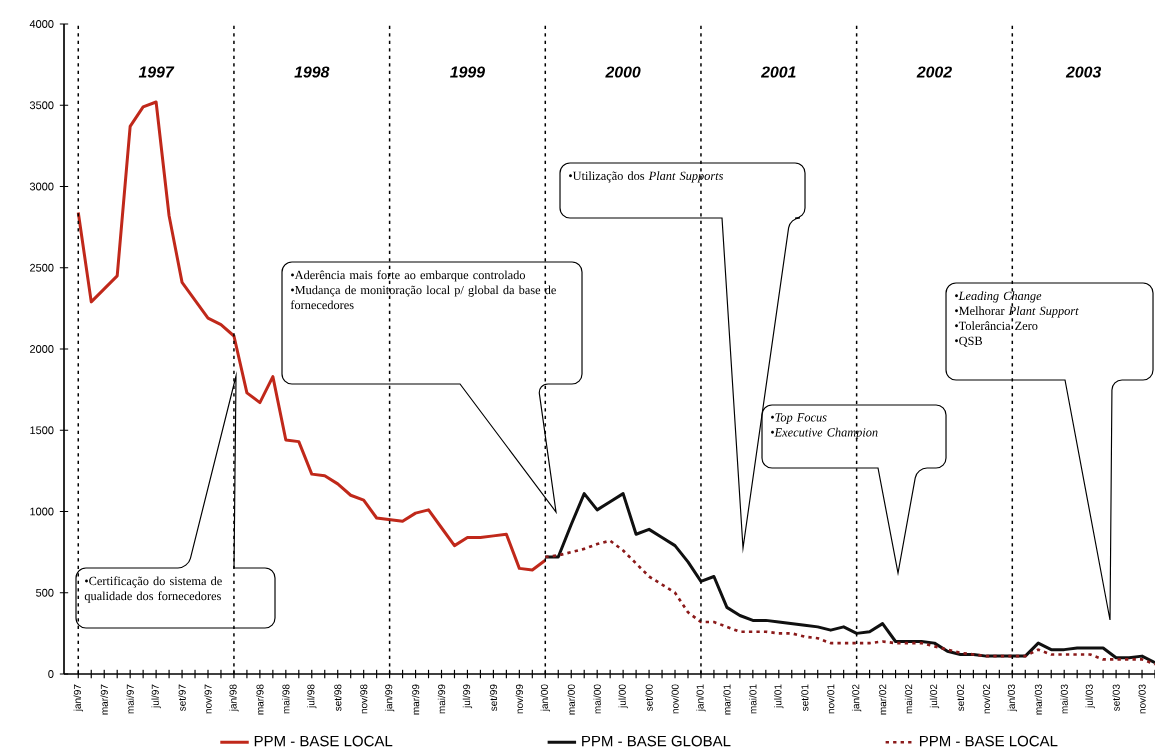 Image resolution: width=1155 pixels, height=754 pixels. What do you see at coordinates (441, 699) in the screenshot?
I see `x-tick-label: mai/99` at bounding box center [441, 699].